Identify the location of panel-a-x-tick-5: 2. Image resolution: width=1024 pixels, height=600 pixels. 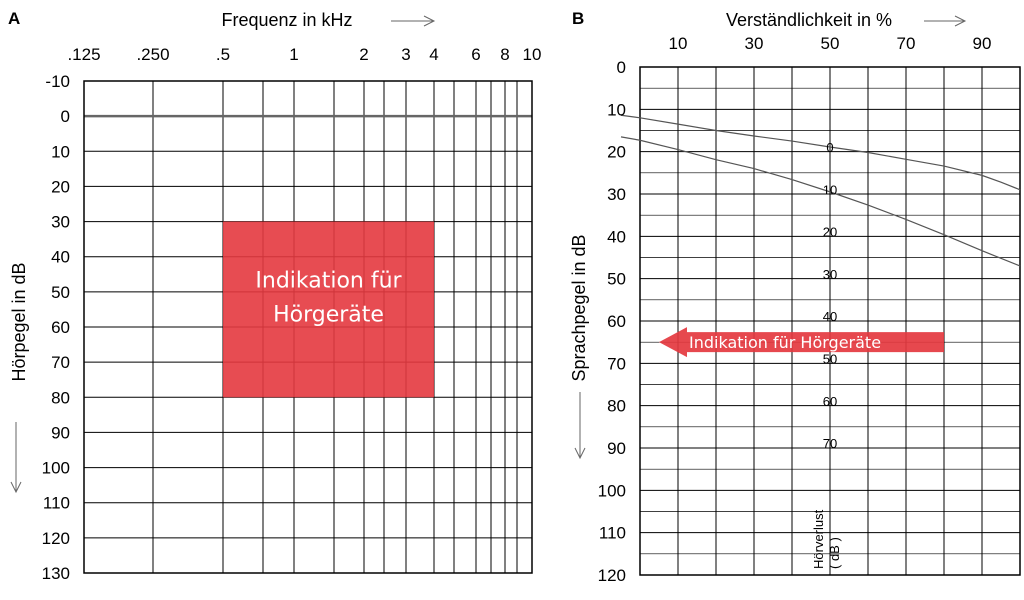
(363, 54).